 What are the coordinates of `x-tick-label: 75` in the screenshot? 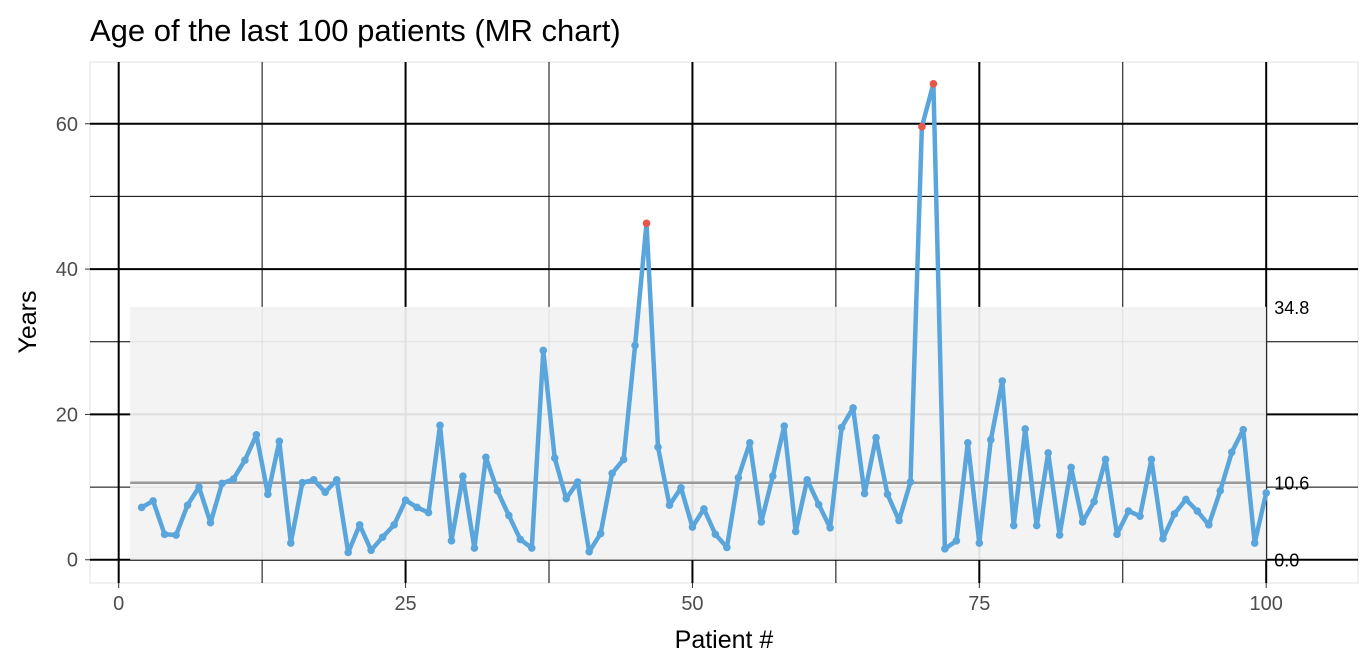 It's located at (979, 604).